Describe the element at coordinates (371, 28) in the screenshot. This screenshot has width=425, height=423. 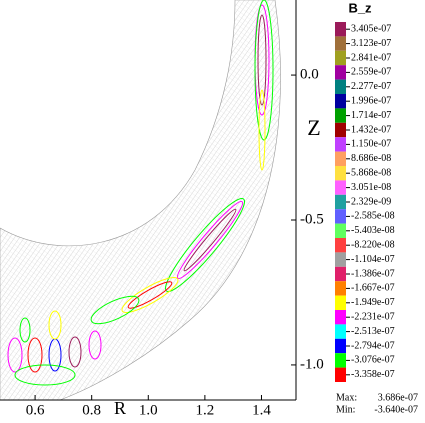
I see `legend-label: 3.405e-07` at that location.